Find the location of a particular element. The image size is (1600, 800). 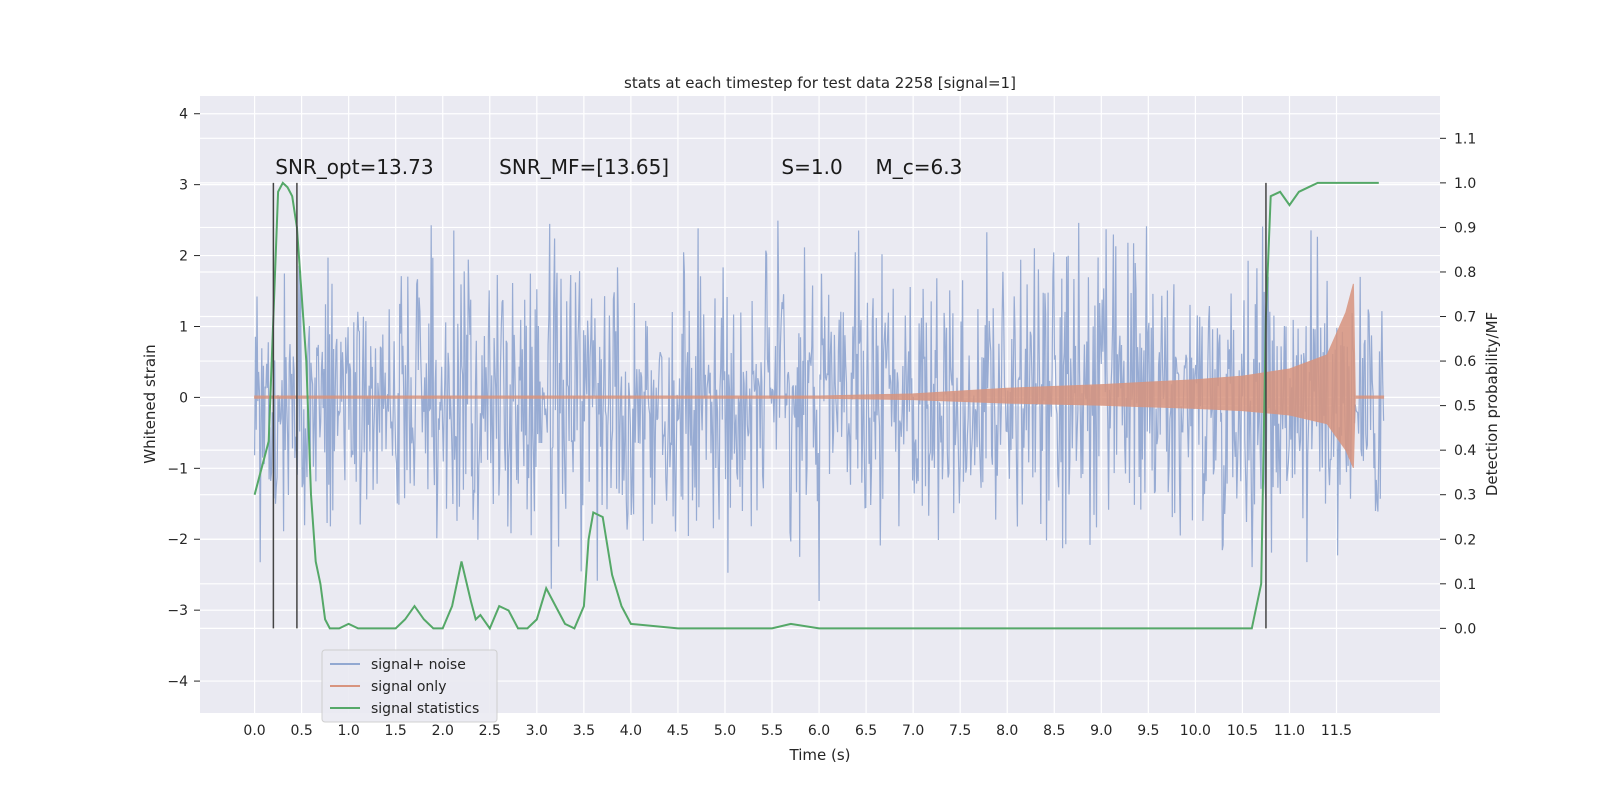

x-tick-label: 7.0 is located at coordinates (913, 731).